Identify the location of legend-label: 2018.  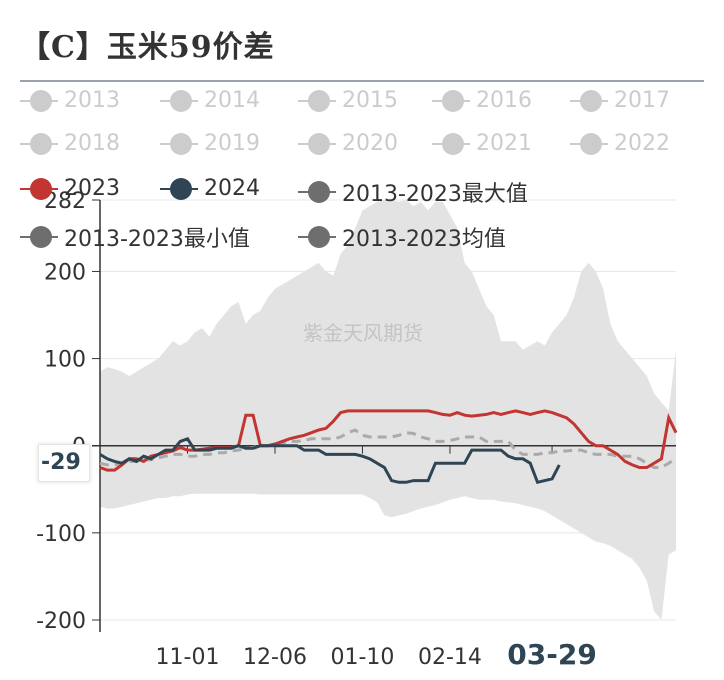
(92, 143).